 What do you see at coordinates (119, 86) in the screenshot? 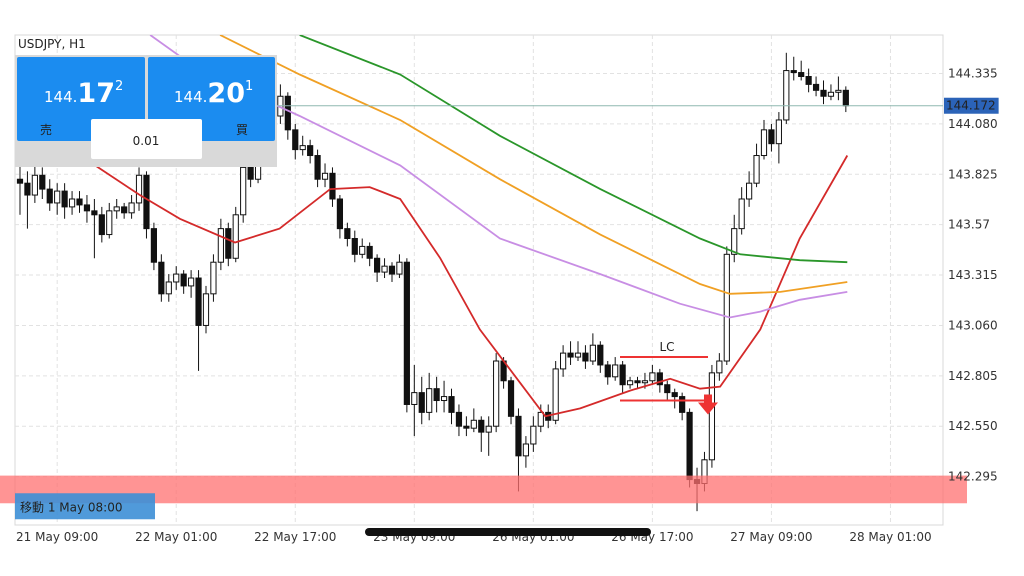
I see `sell-price-pip: 2` at bounding box center [119, 86].